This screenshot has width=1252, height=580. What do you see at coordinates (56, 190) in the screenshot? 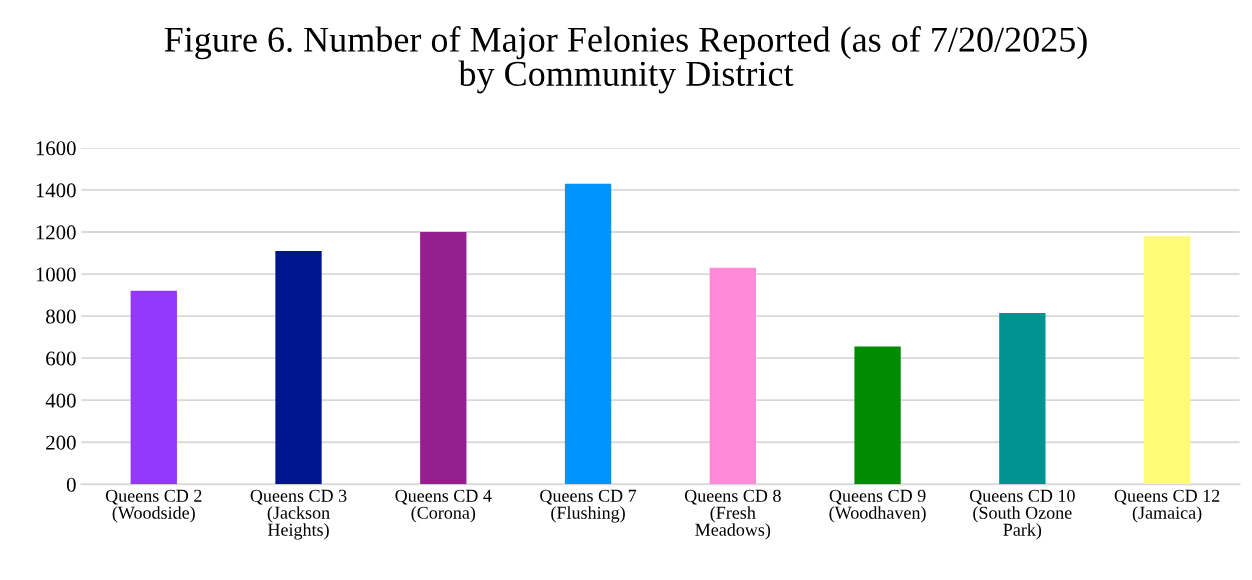
I see `y-tick-label: 1400` at bounding box center [56, 190].